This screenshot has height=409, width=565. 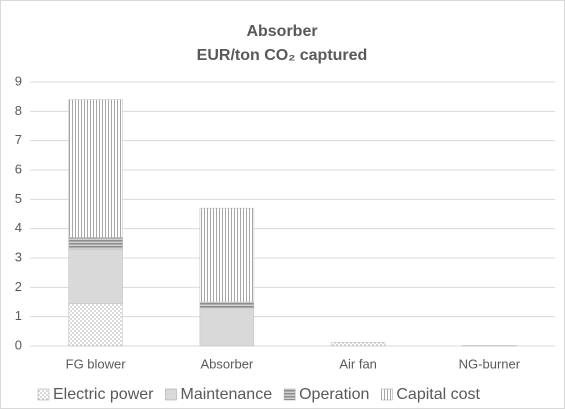 What do you see at coordinates (18, 139) in the screenshot?
I see `y-tick-label: 7` at bounding box center [18, 139].